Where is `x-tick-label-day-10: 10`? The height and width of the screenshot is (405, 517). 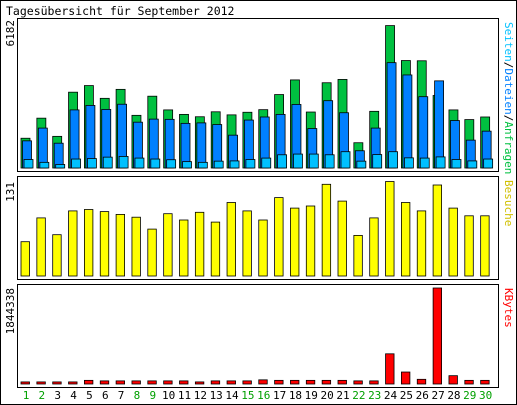 x-tick-label-day-10: 10 is located at coordinates (168, 395).